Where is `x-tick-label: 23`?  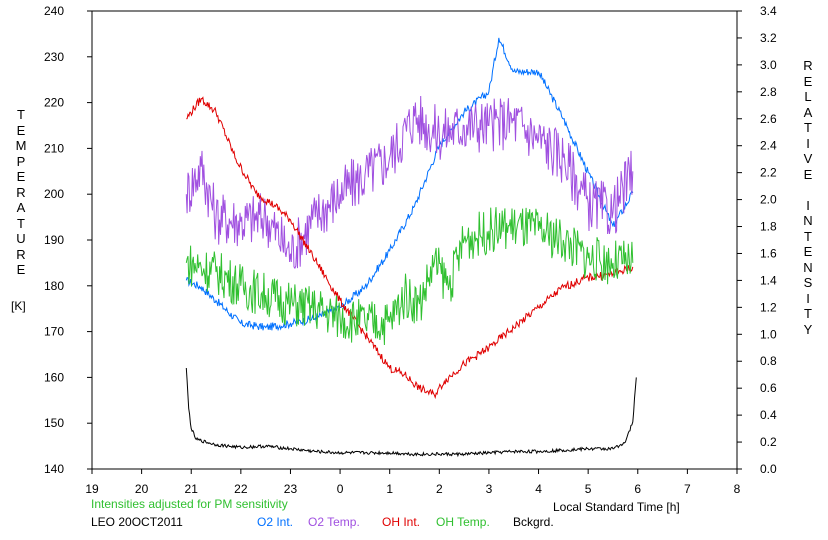
x-tick-label: 23 is located at coordinates (291, 489).